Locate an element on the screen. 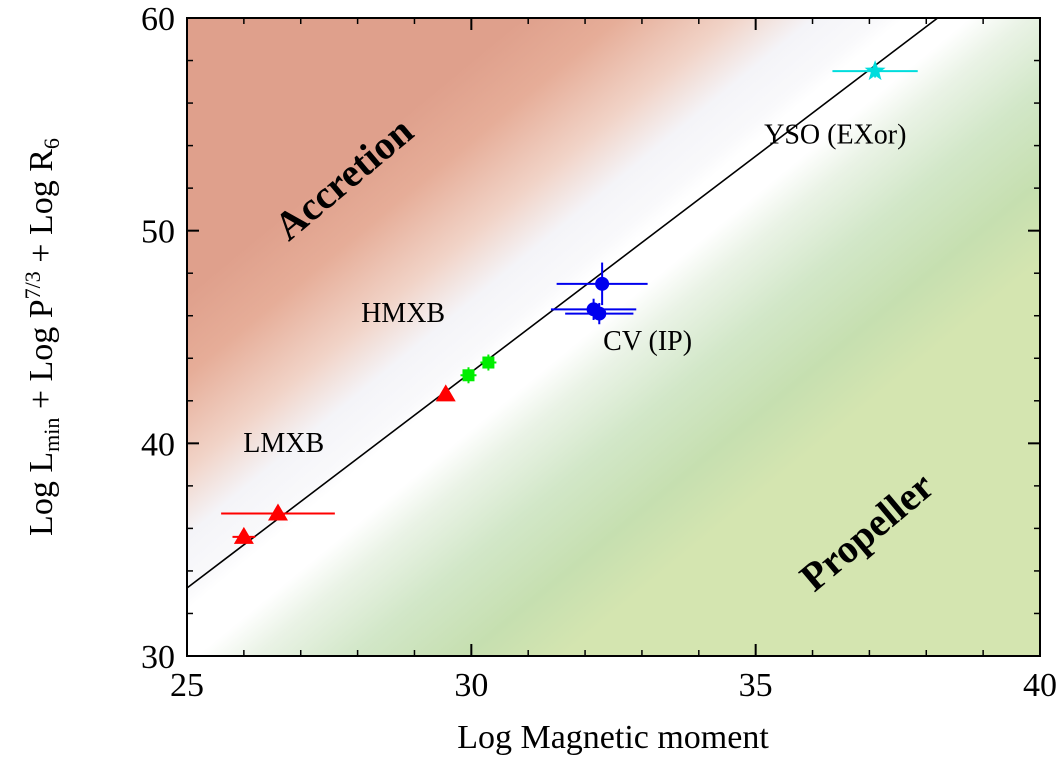 The height and width of the screenshot is (757, 1059). star-marker is located at coordinates (875, 70).